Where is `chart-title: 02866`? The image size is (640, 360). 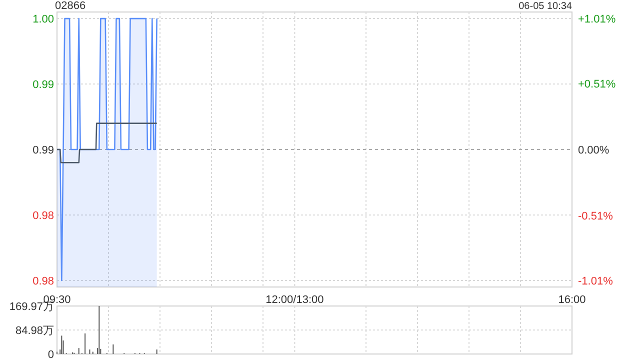 chart-title: 02866 is located at coordinates (70, 6).